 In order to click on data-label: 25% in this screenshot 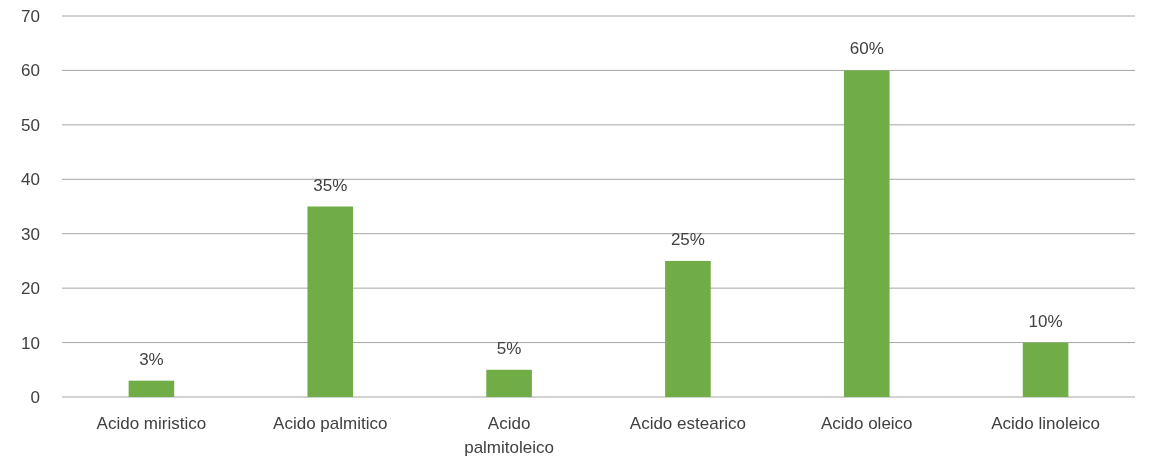, I will do `click(687, 239)`.